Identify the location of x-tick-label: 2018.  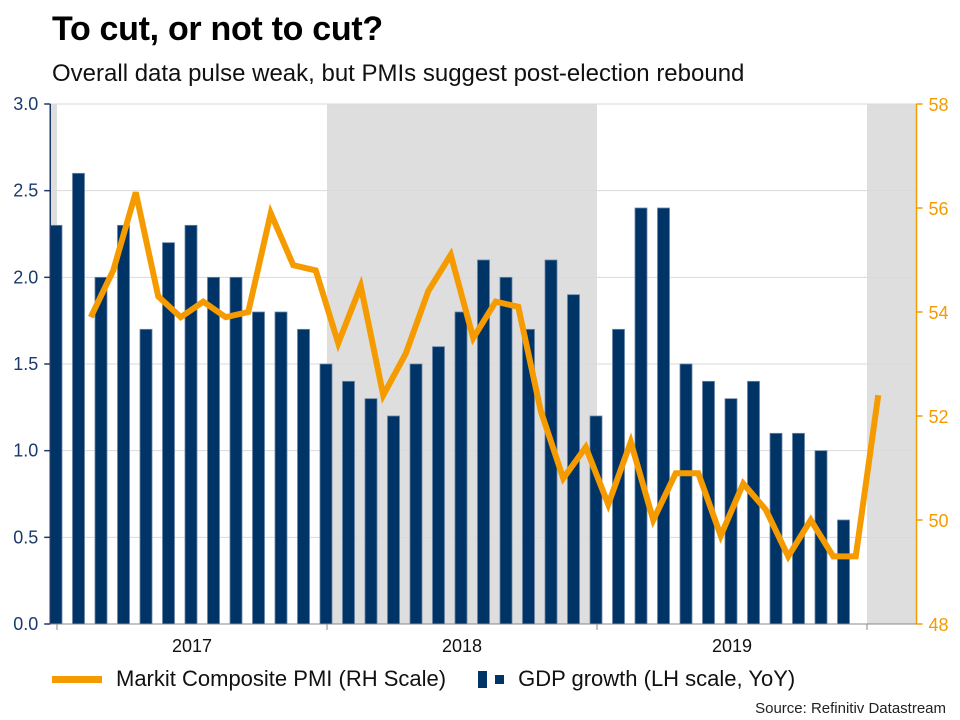
(462, 646).